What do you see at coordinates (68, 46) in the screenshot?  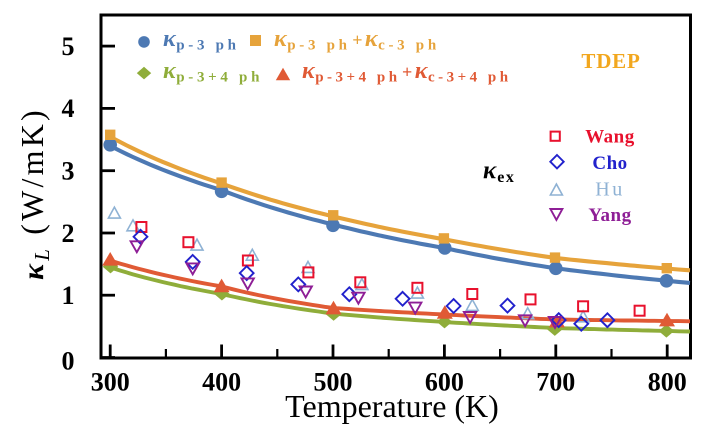 I see `svg-text: 5` at bounding box center [68, 46].